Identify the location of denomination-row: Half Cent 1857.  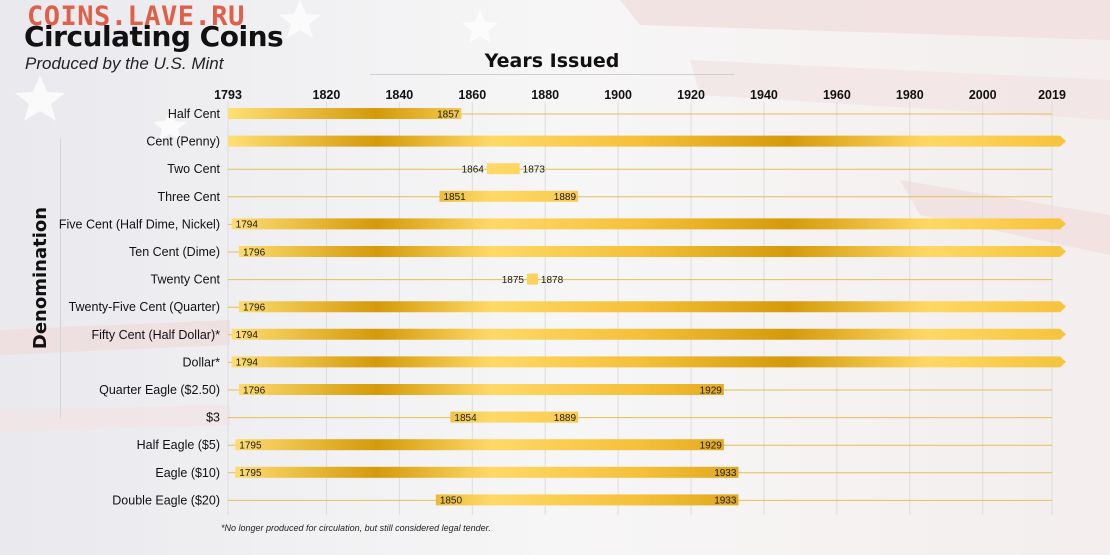
(610, 114).